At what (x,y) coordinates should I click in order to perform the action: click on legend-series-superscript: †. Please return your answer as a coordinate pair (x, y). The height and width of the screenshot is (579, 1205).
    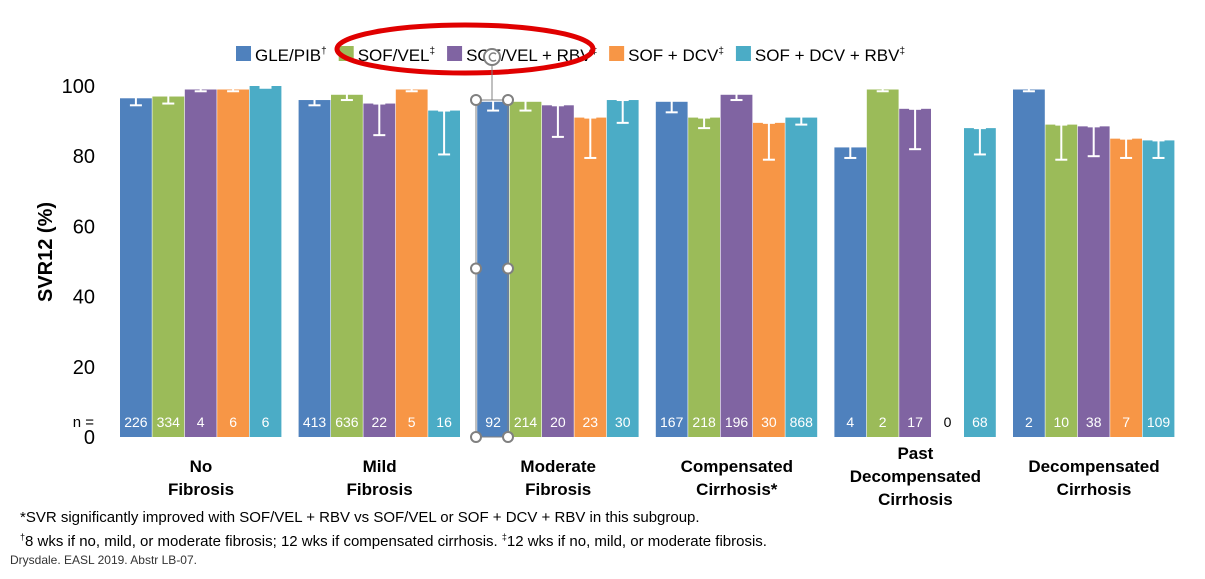
    Looking at the image, I should click on (324, 51).